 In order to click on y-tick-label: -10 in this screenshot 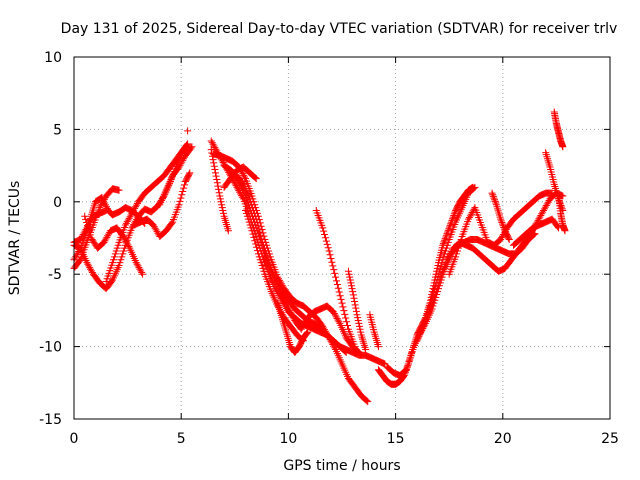, I will do `click(50, 348)`.